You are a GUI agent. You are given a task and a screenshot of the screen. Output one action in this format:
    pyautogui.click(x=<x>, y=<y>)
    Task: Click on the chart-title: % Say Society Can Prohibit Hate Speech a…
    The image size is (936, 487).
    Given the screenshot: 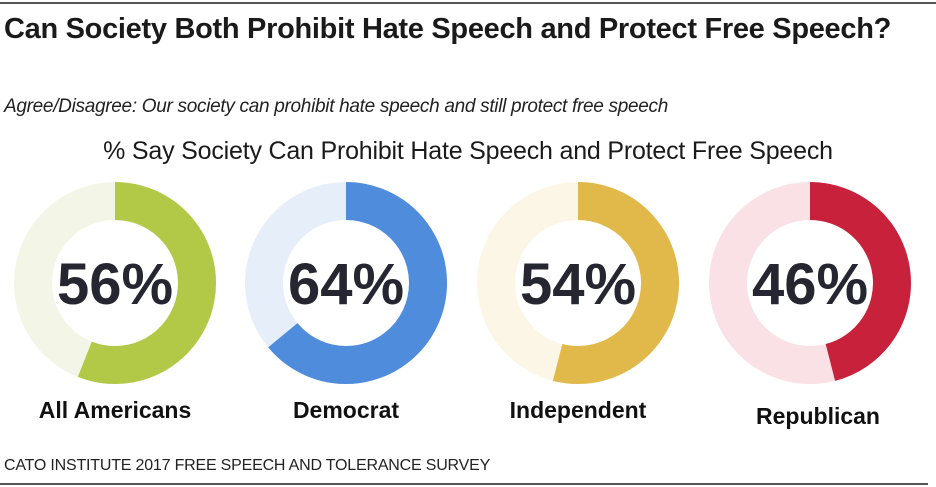 What is the action you would take?
    pyautogui.click(x=468, y=151)
    